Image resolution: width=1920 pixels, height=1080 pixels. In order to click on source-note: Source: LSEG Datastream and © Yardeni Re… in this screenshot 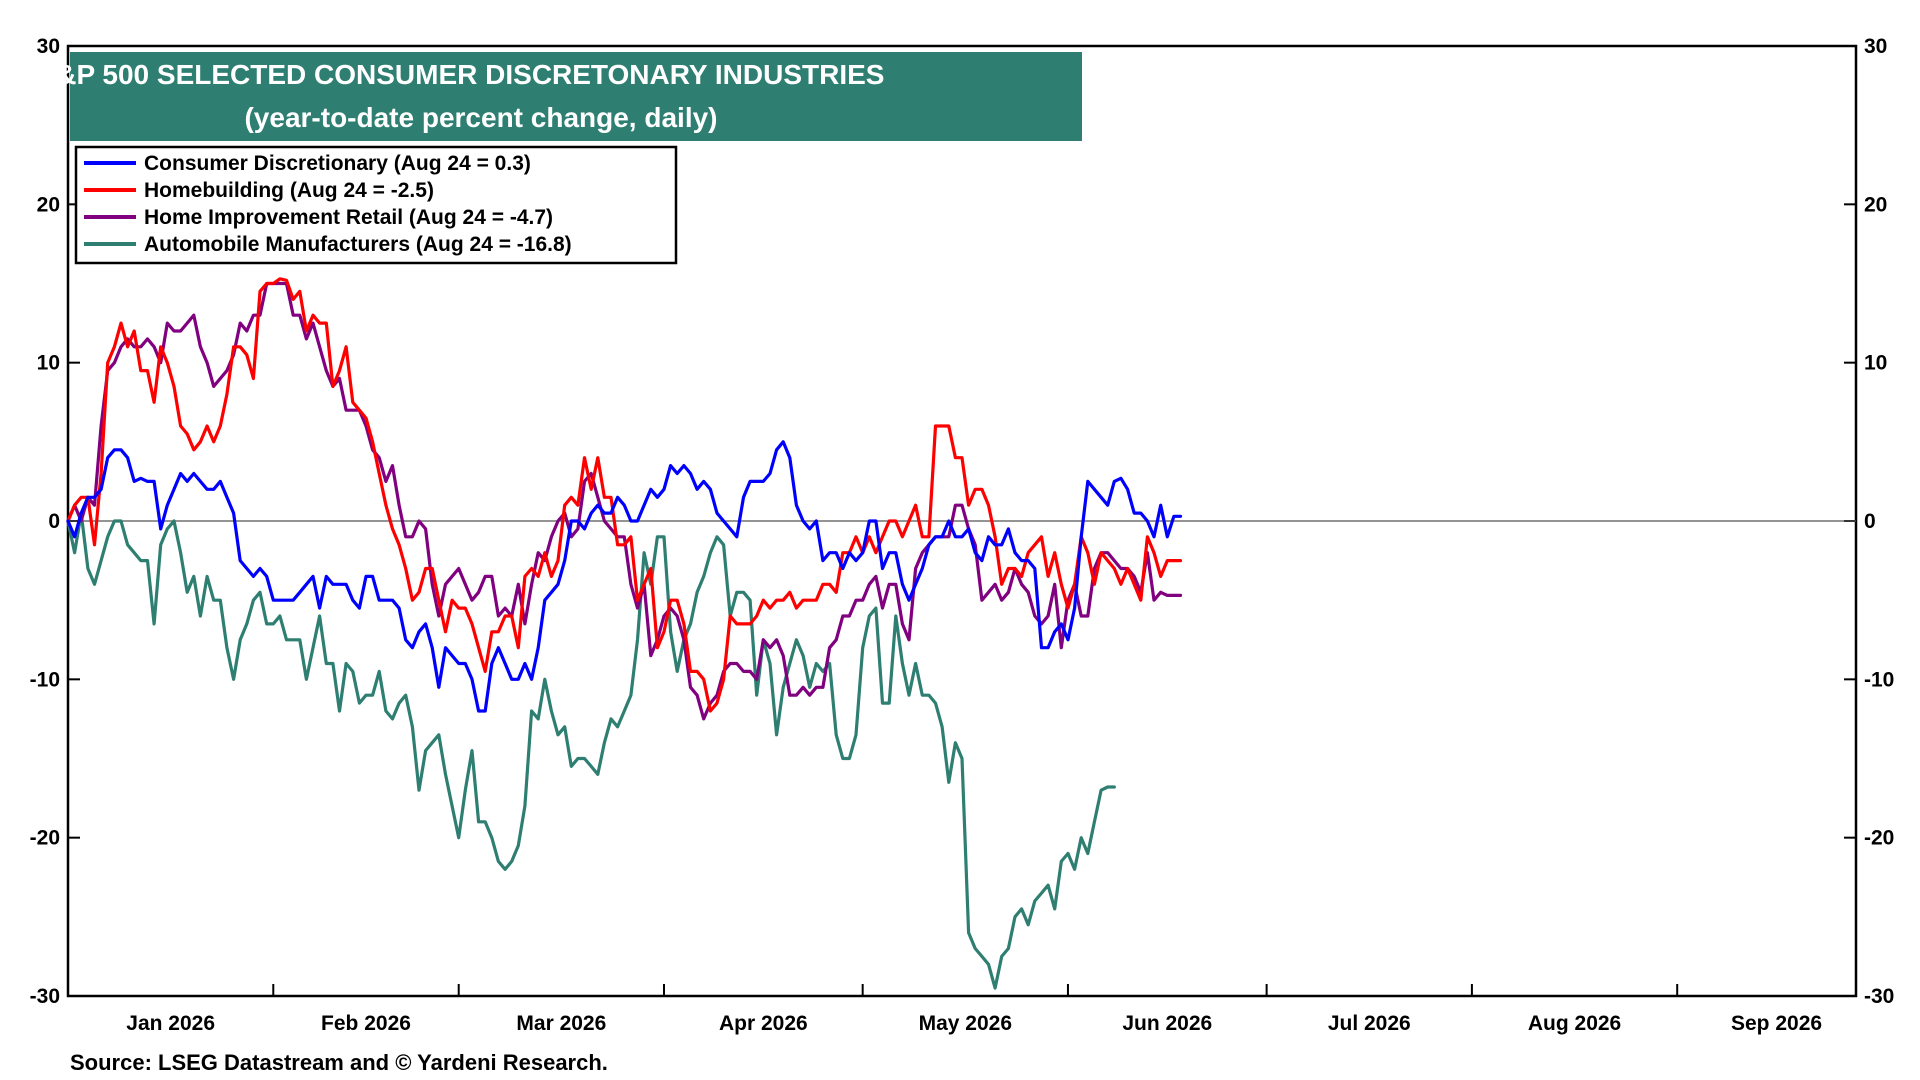, I will do `click(339, 1062)`.